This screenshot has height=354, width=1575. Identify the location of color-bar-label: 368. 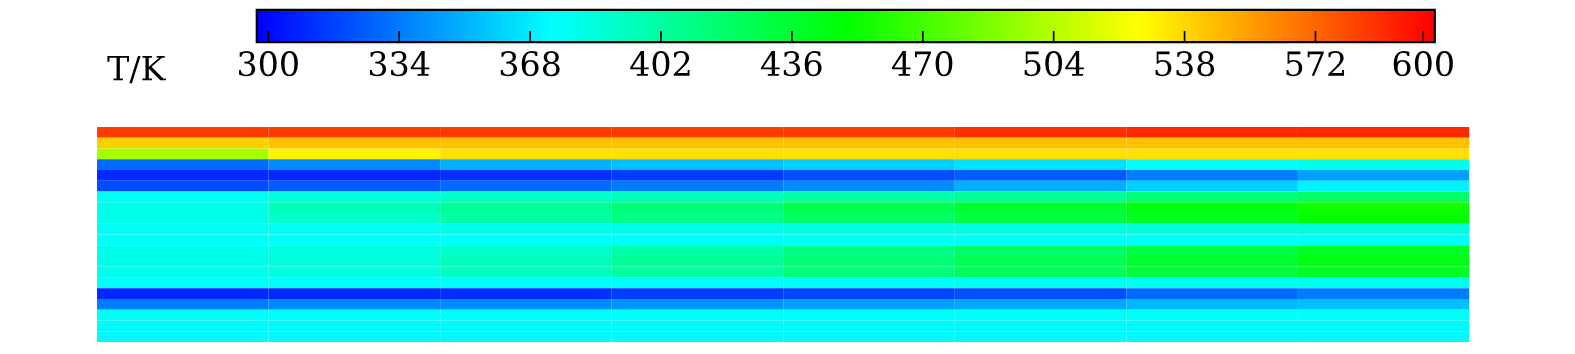
(530, 64).